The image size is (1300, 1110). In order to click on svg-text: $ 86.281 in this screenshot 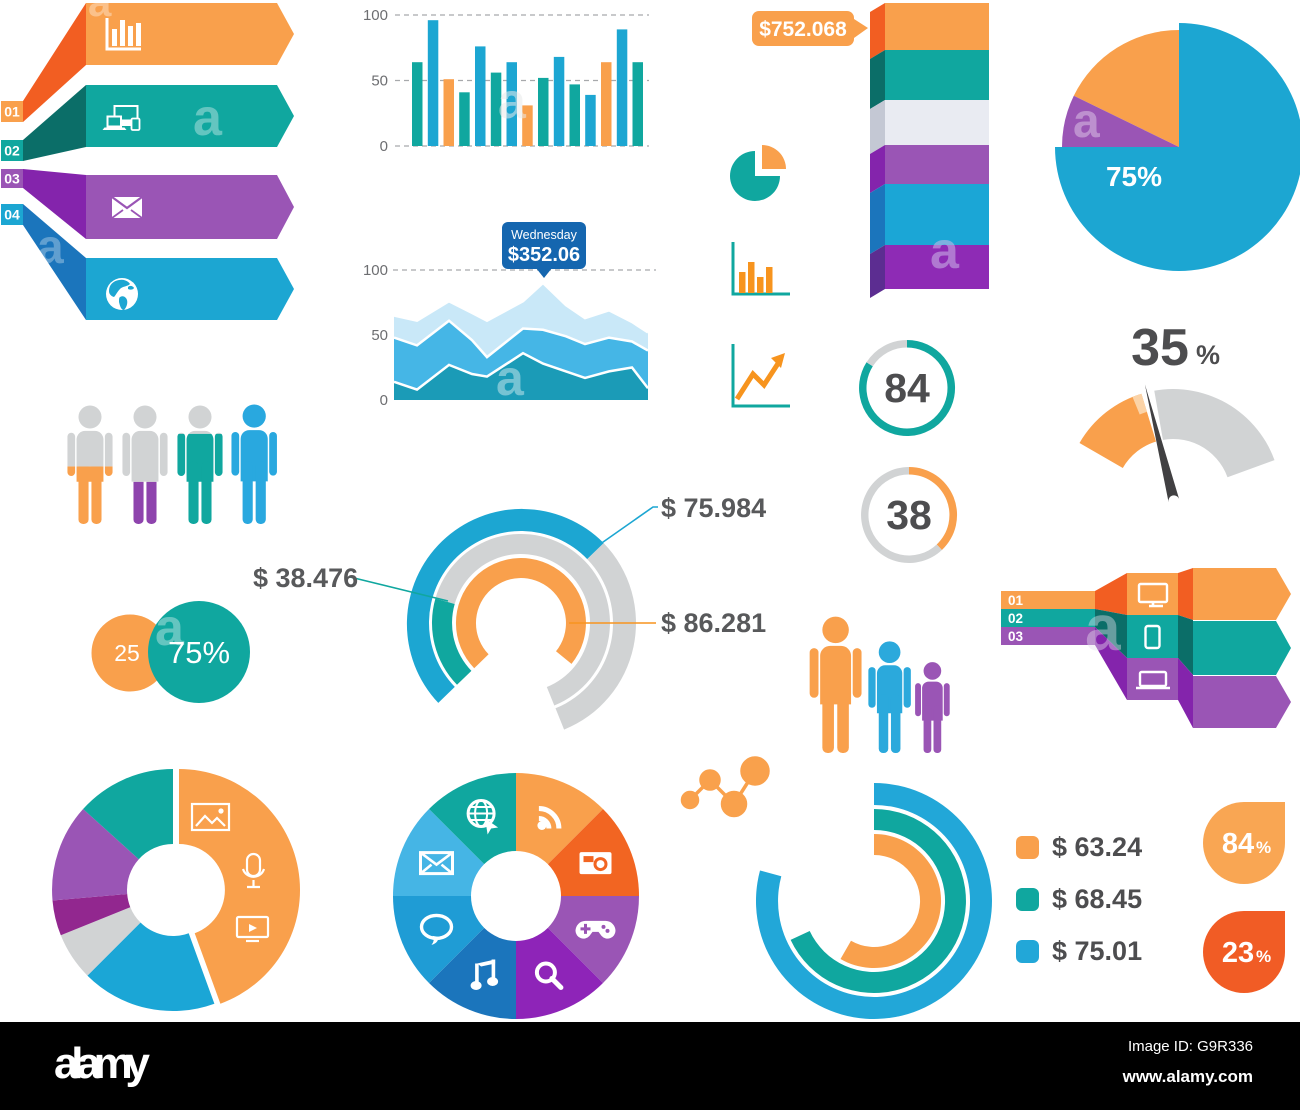, I will do `click(713, 623)`.